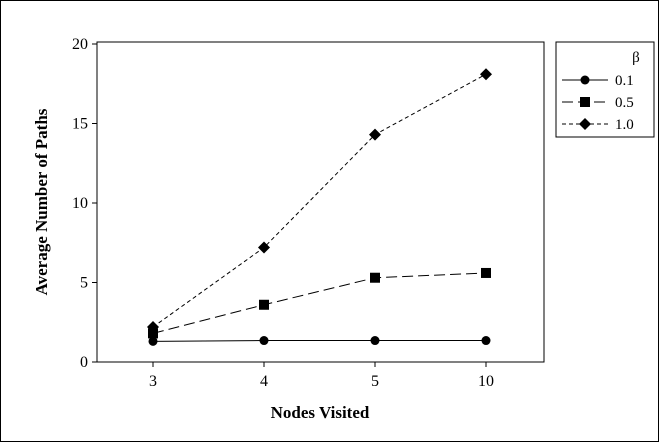  I want to click on y-axis: 0 5 10 15 20, so click(84, 203).